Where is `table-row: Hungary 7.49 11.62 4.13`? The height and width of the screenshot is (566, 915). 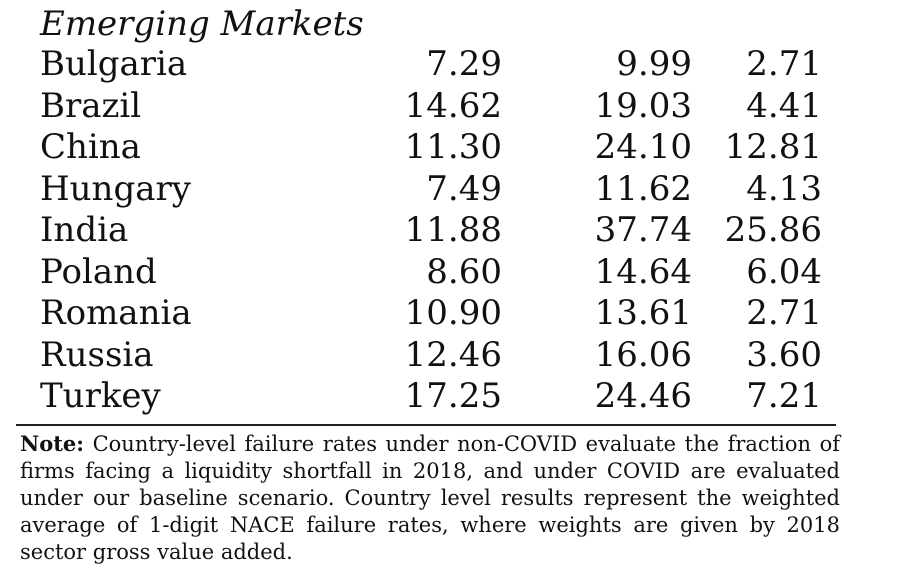
table-row: Hungary 7.49 11.62 4.13 is located at coordinates (457, 190).